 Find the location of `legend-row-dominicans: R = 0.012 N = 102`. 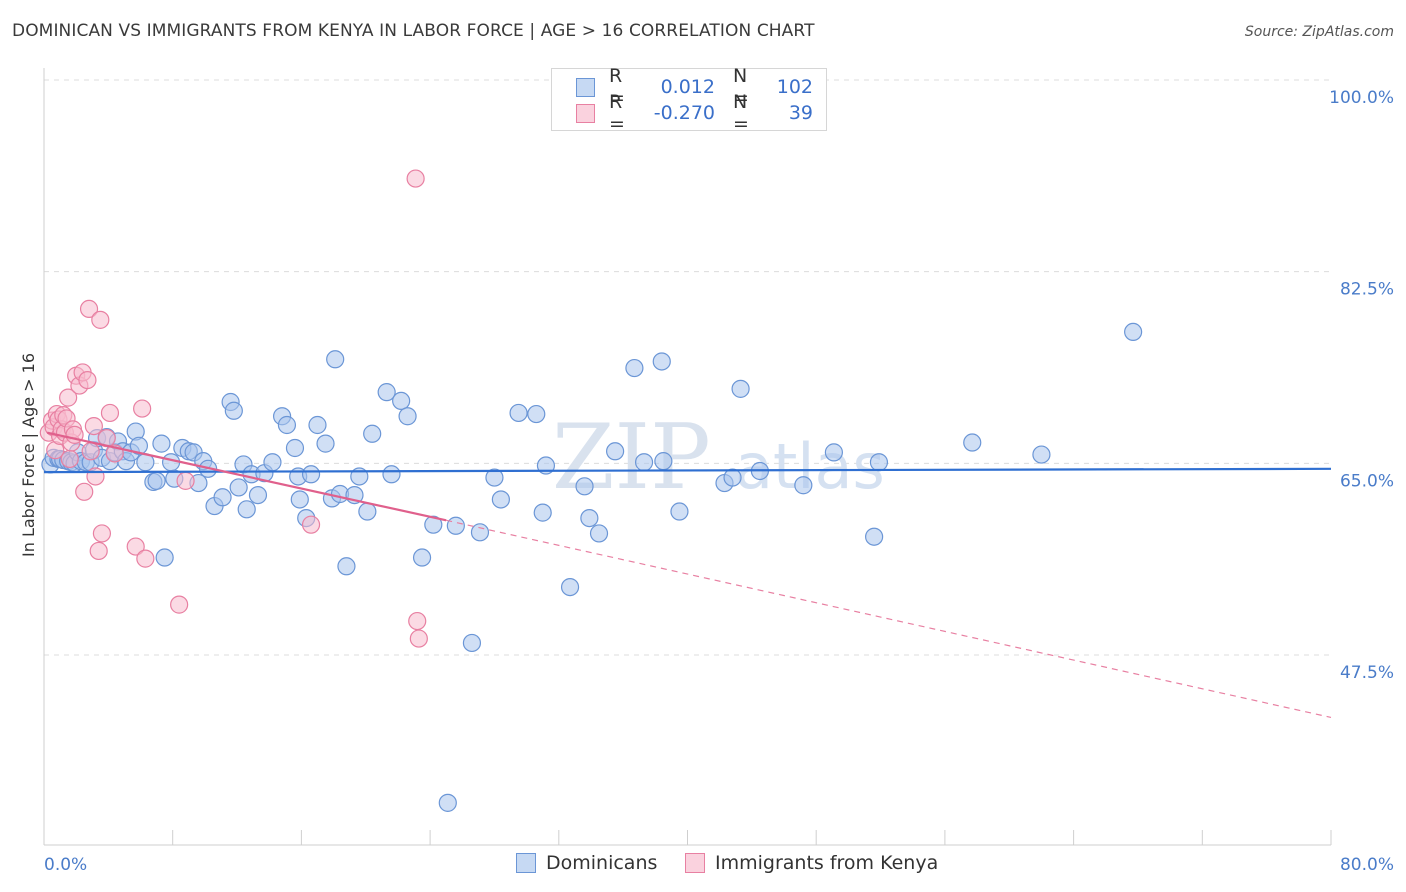

legend-row-dominicans: R = 0.012 N = 102 is located at coordinates (694, 87).